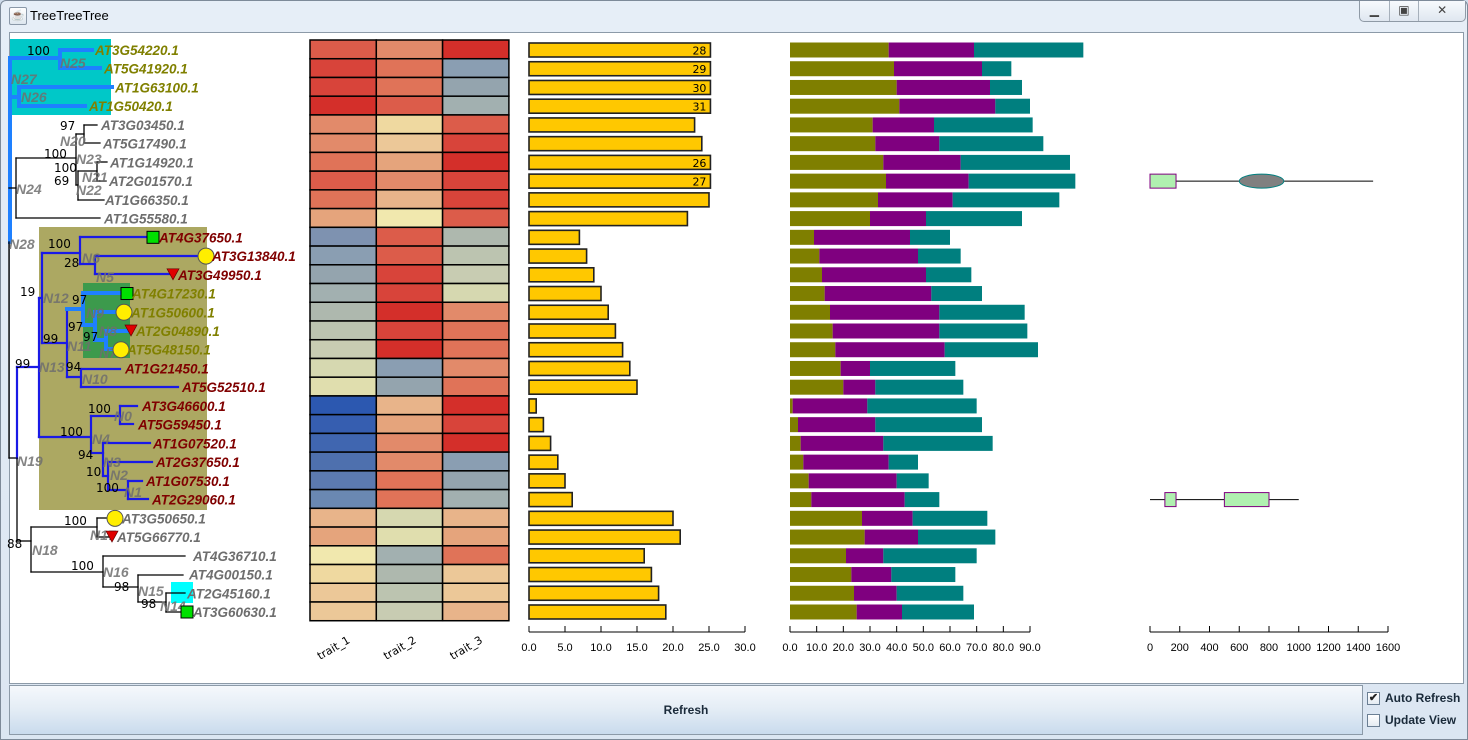  I want to click on leaf-label: AT2G29060.1, so click(193, 500).